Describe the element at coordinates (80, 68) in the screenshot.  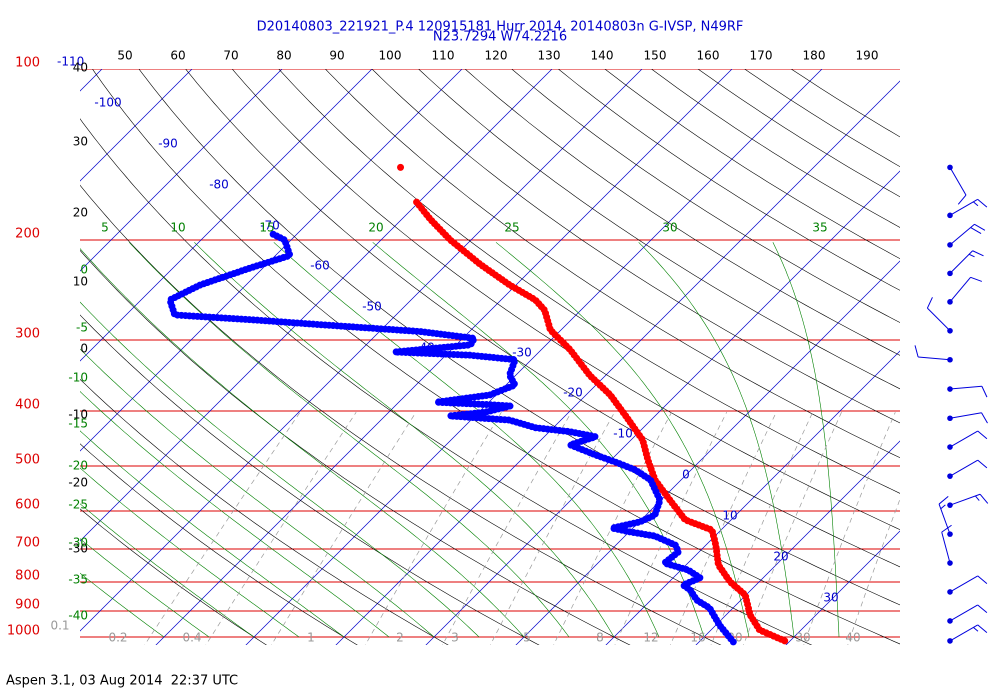
I see `dry-adiabat-label: 40` at that location.